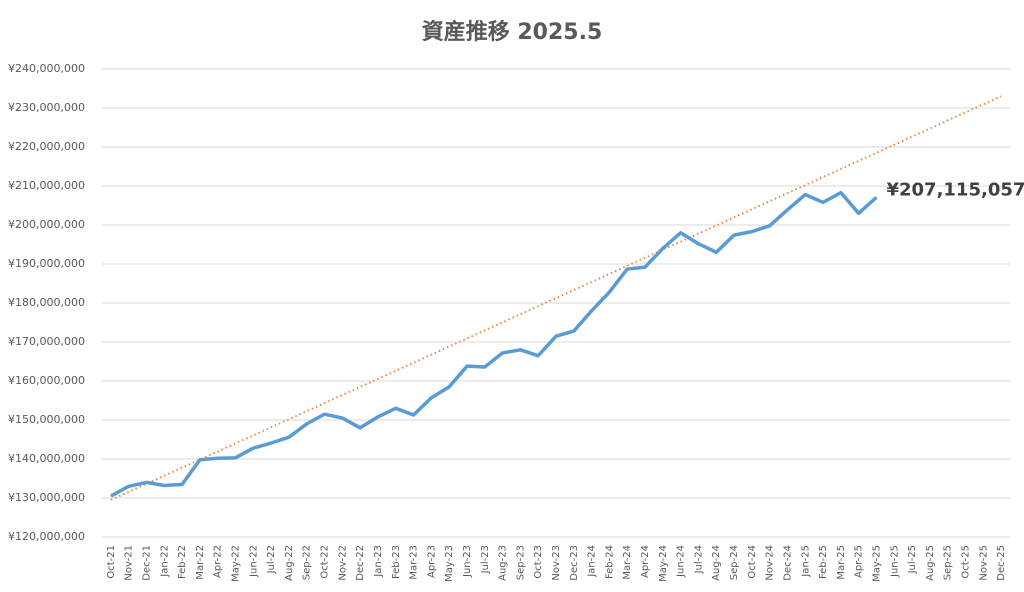 The width and height of the screenshot is (1024, 592). I want to click on x-tick-label: Jul-25, so click(912, 559).